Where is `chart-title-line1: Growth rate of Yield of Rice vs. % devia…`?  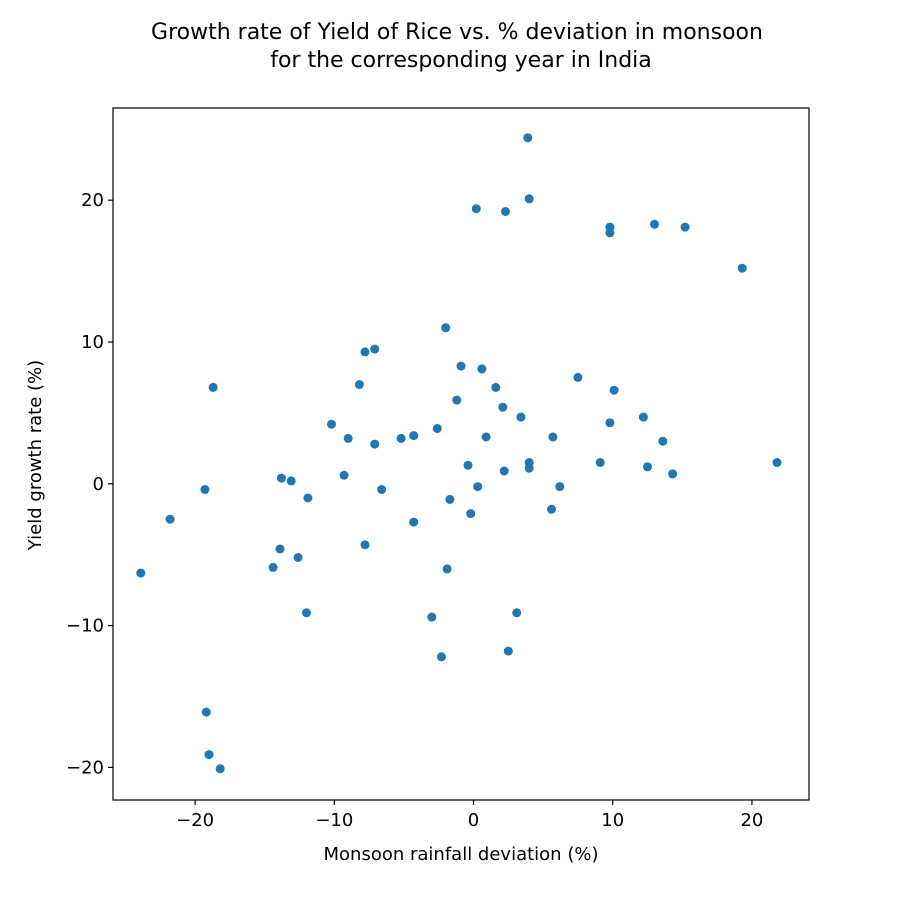
chart-title-line1: Growth rate of Yield of Rice vs. % devia… is located at coordinates (457, 32).